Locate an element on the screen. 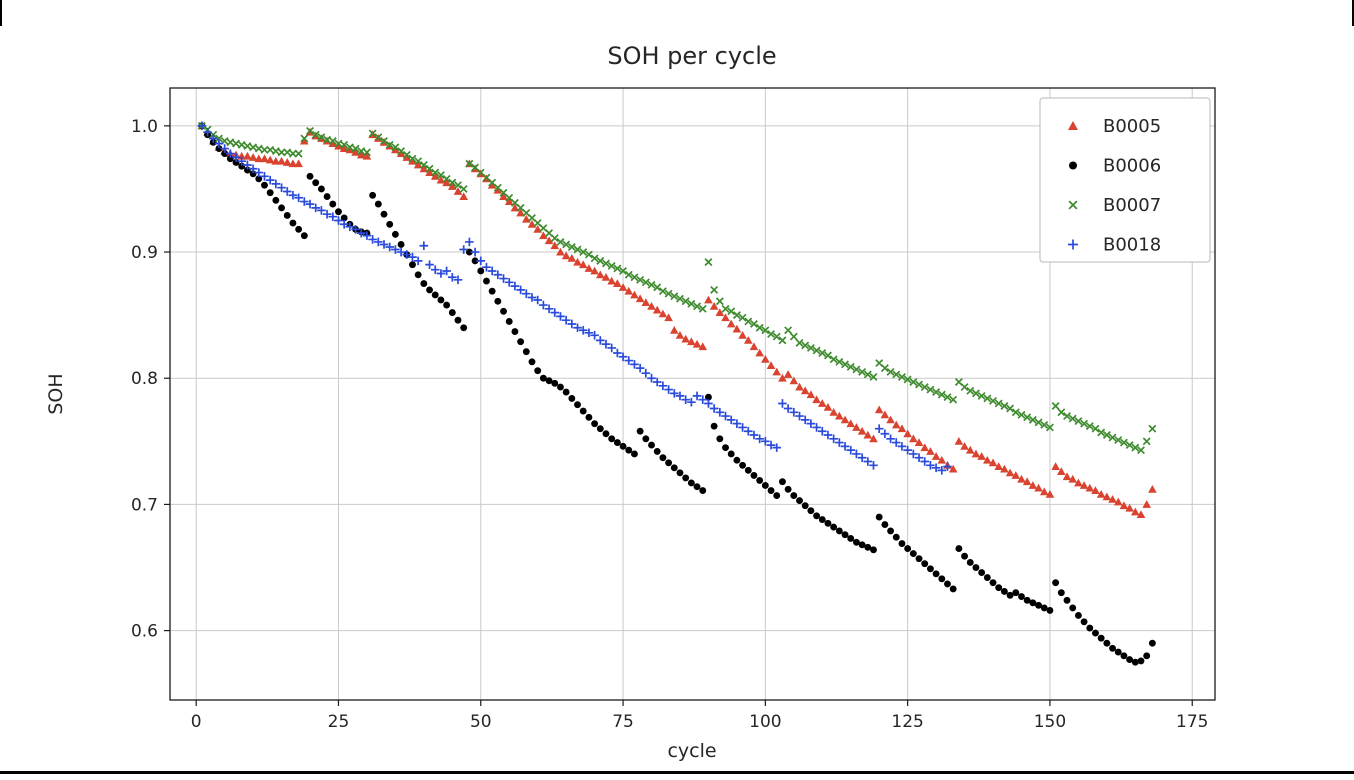 The height and width of the screenshot is (780, 1354). y-tick-label: 0.7 is located at coordinates (144, 505).